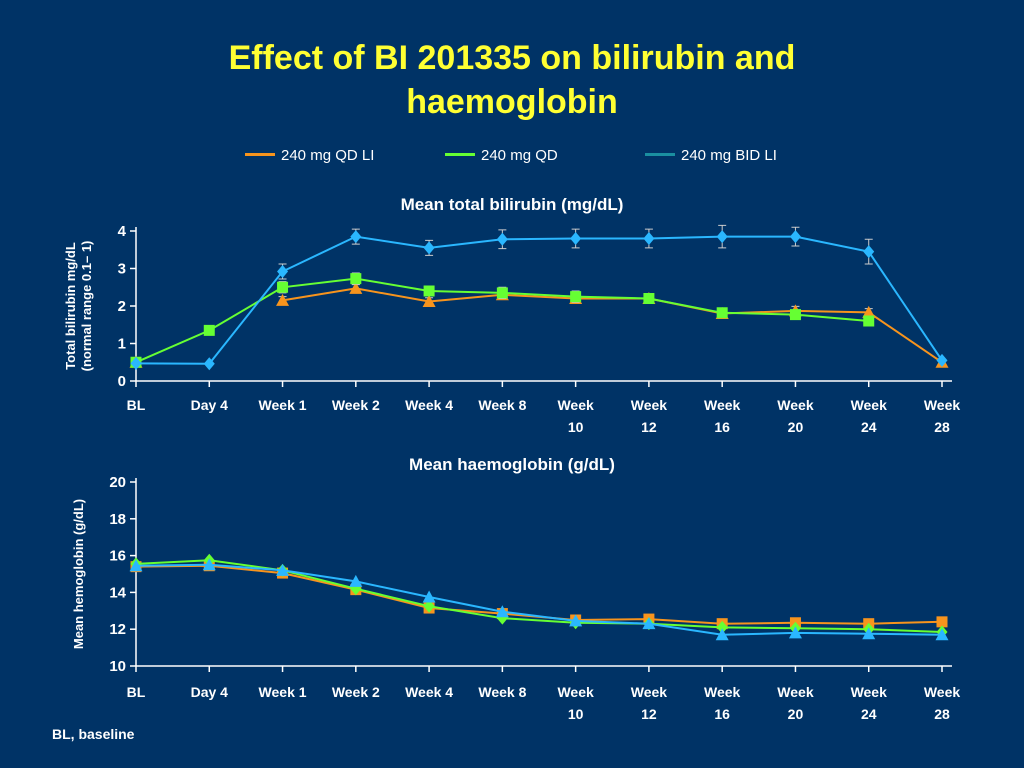  I want to click on slide-title-line2: haemoglobin, so click(512, 102).